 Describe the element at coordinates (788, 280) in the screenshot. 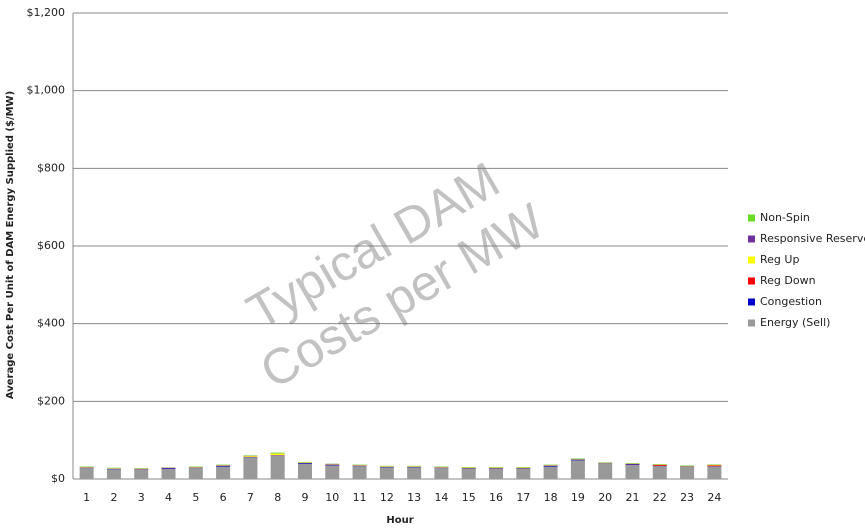

I see `legend-label: Reg Down` at that location.